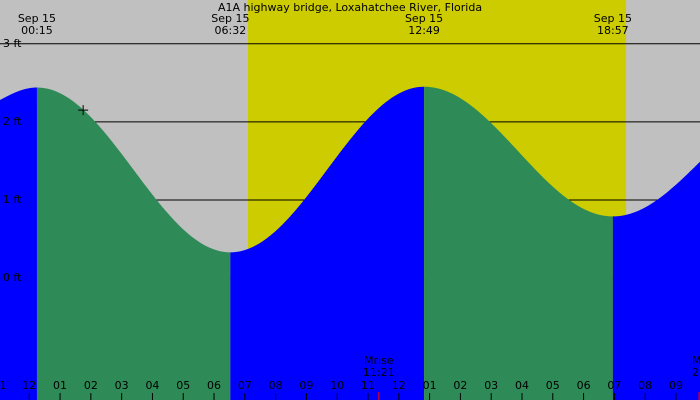 This screenshot has width=700, height=400. I want to click on x-tick-label: 1, so click(3, 385).